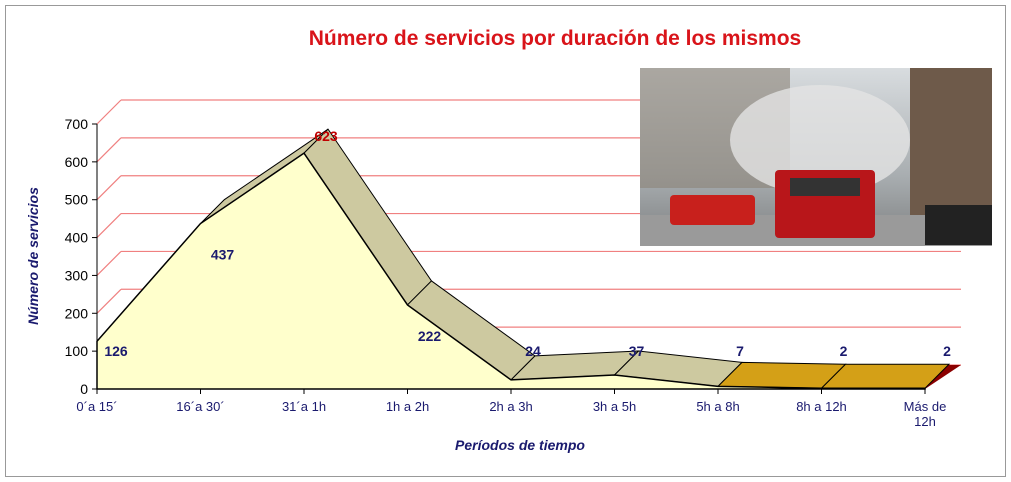 The height and width of the screenshot is (482, 1011). Describe the element at coordinates (77, 124) in the screenshot. I see `y-tick-label: 700` at that location.